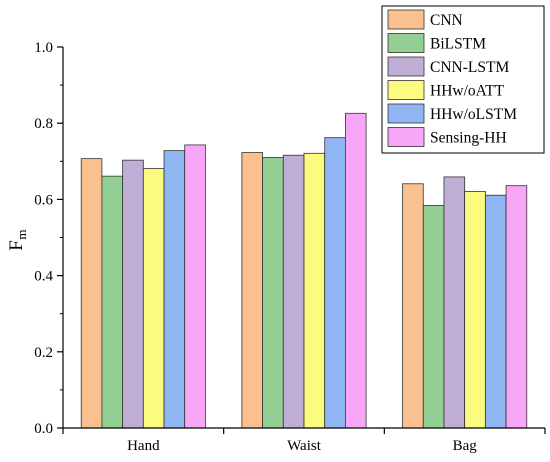 This screenshot has width=550, height=462. Describe the element at coordinates (43, 124) in the screenshot. I see `y-tick-label: 0.8` at that location.